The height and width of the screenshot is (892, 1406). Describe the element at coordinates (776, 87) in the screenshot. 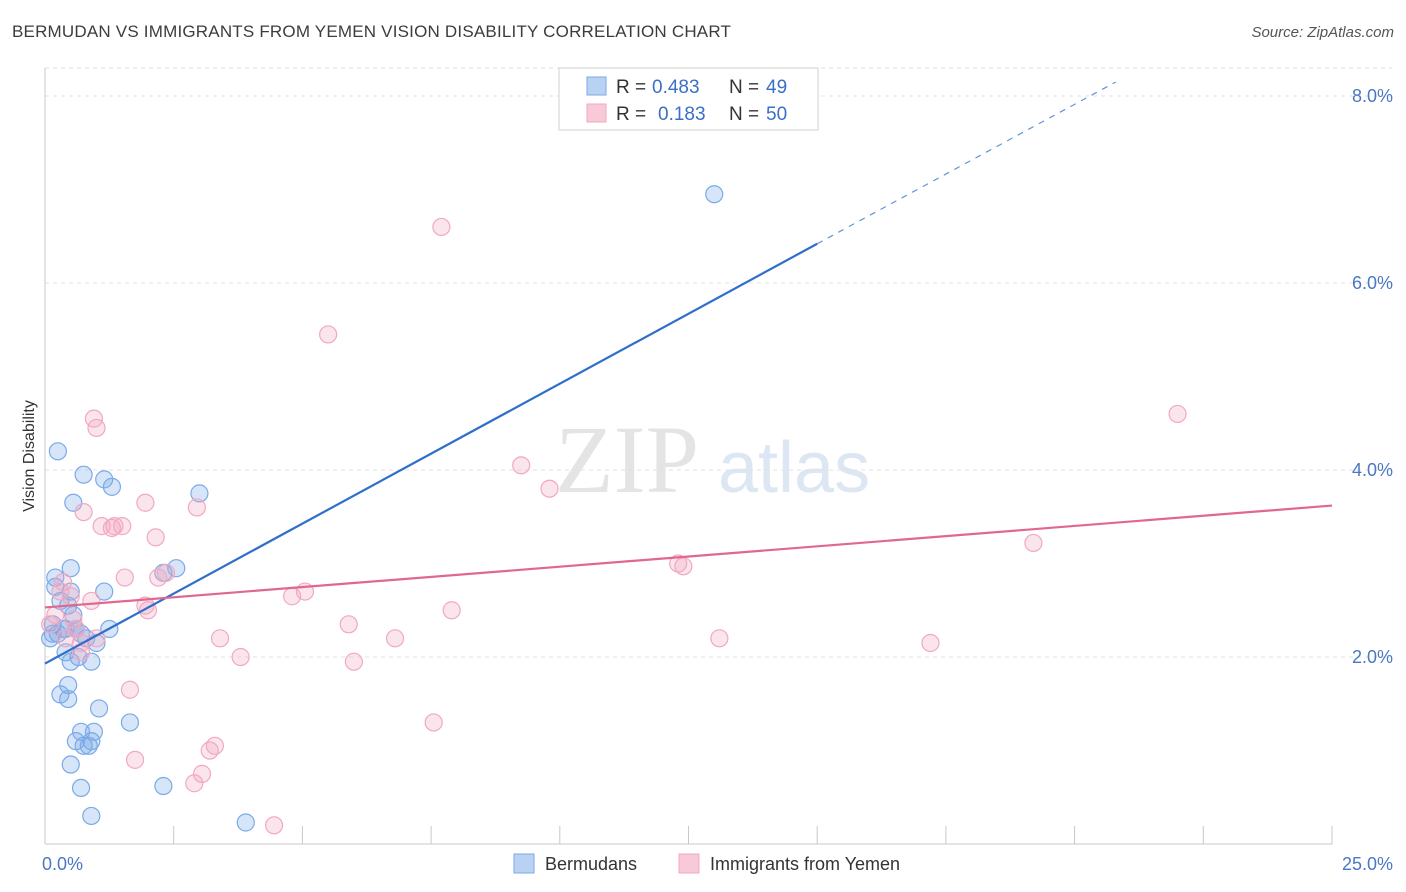

I see `legend-n-value-0: 49` at that location.